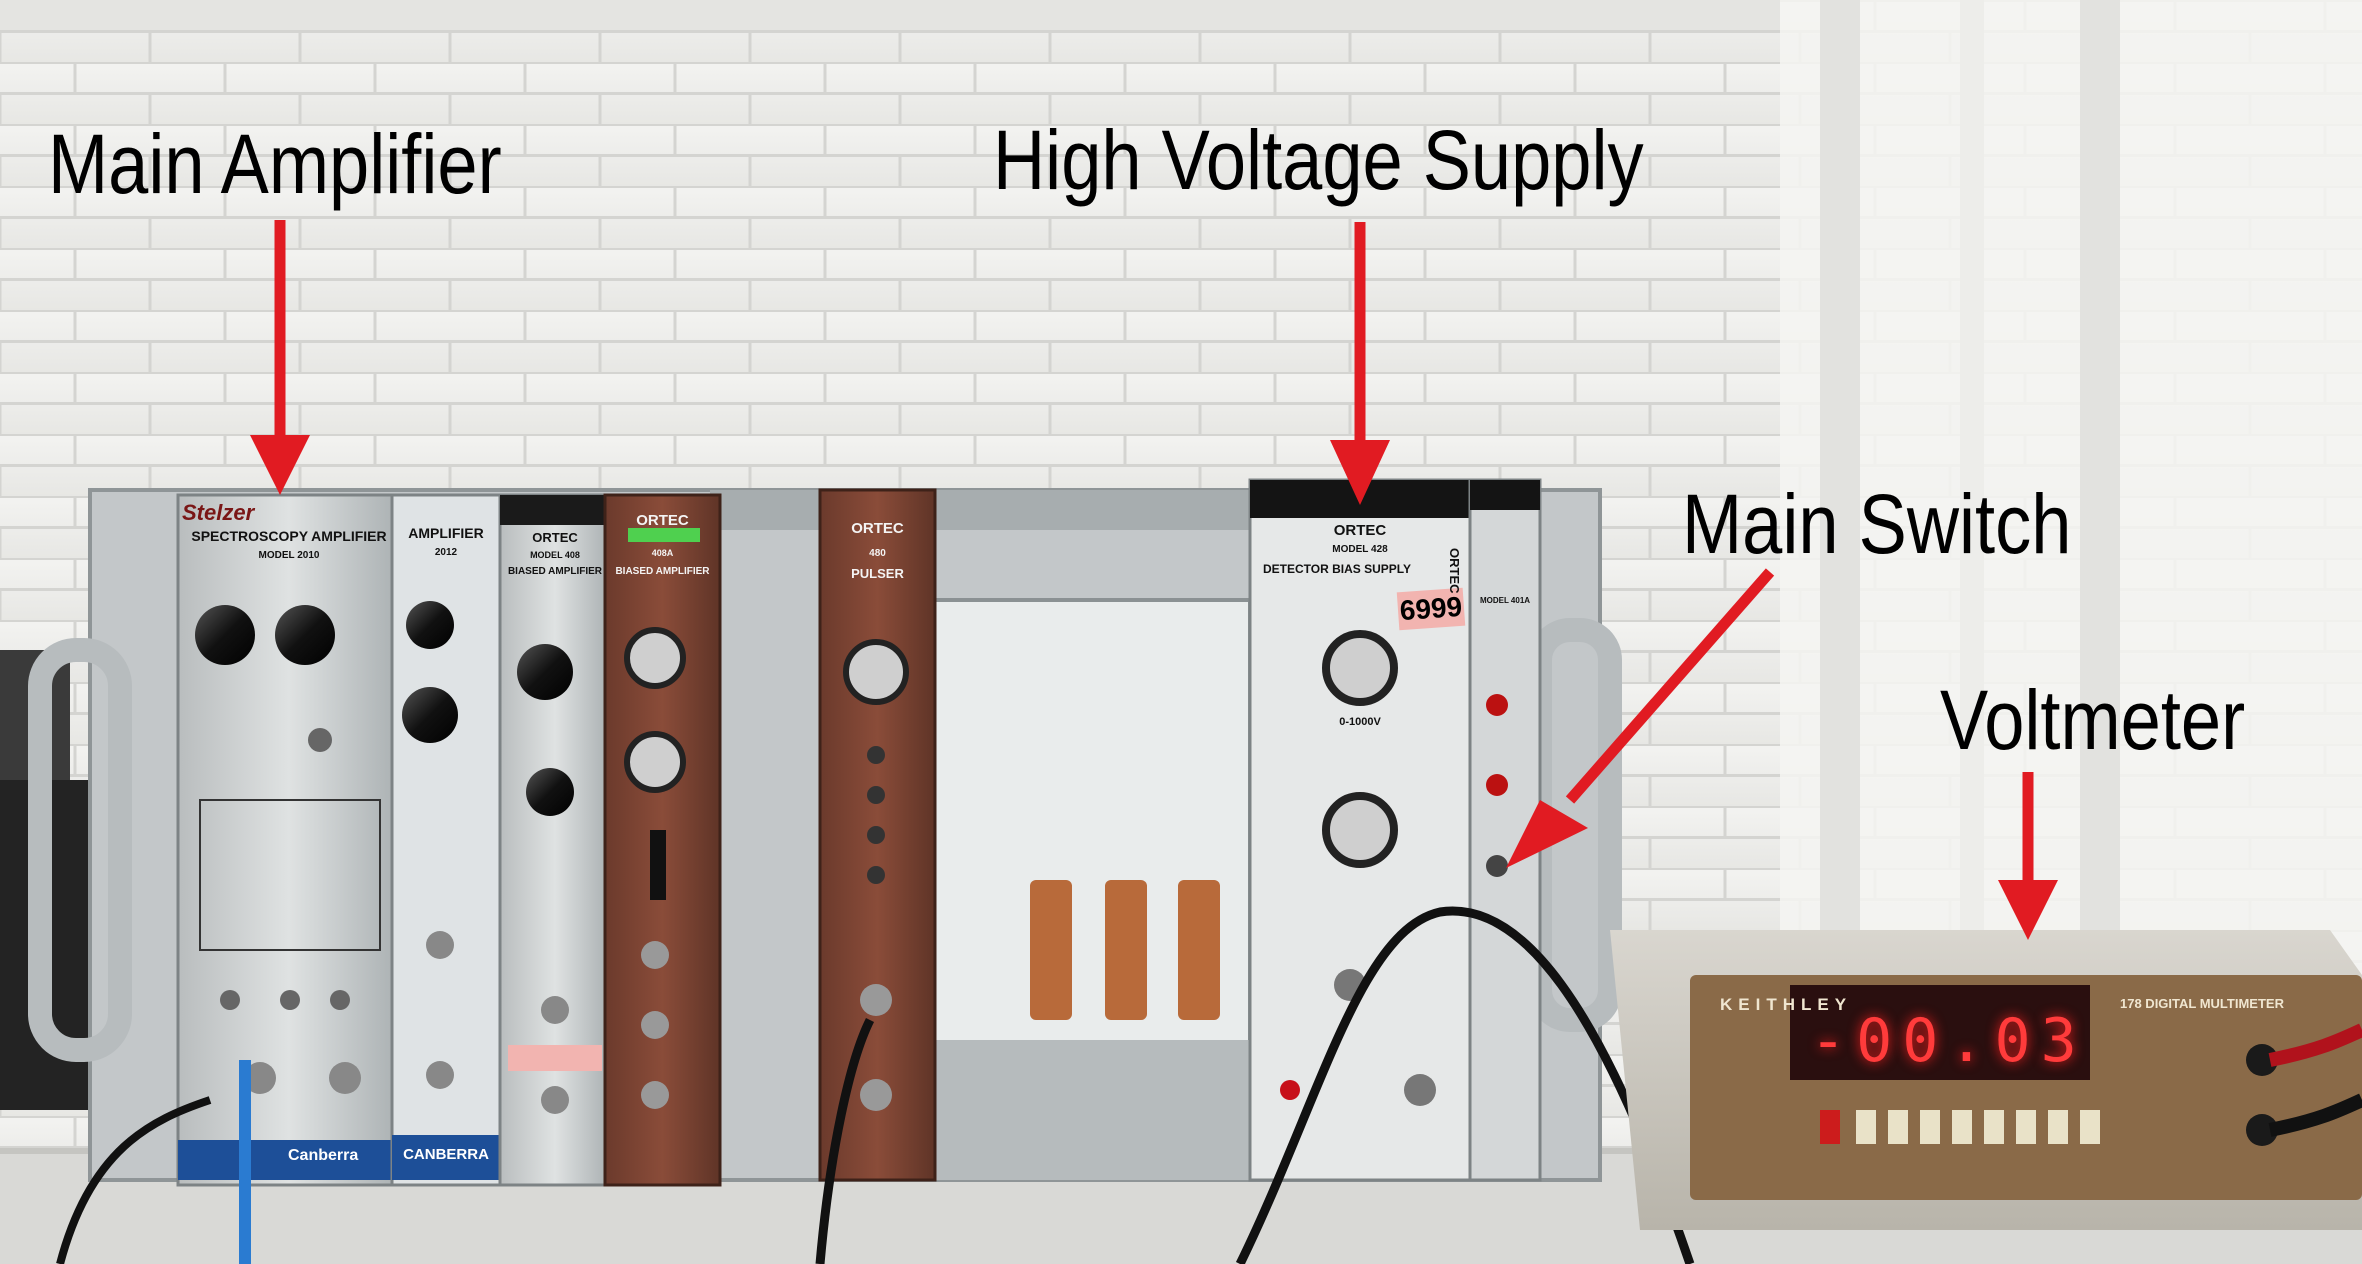 This screenshot has width=2362, height=1264. What do you see at coordinates (289, 536) in the screenshot?
I see `module-title: SPECTROSCOPY AMPLIFIER` at bounding box center [289, 536].